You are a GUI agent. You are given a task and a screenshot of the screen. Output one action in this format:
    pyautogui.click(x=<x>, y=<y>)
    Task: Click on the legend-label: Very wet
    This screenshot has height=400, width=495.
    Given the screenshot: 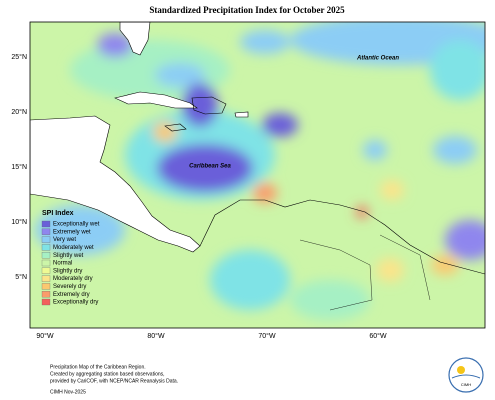 What is the action you would take?
    pyautogui.click(x=64, y=240)
    